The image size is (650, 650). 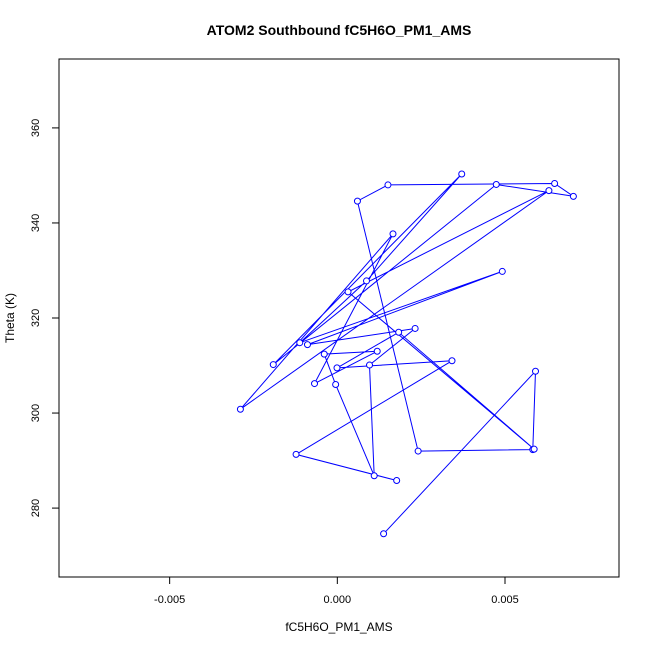 I want to click on y-tick-label: 300, so click(x=36, y=413).